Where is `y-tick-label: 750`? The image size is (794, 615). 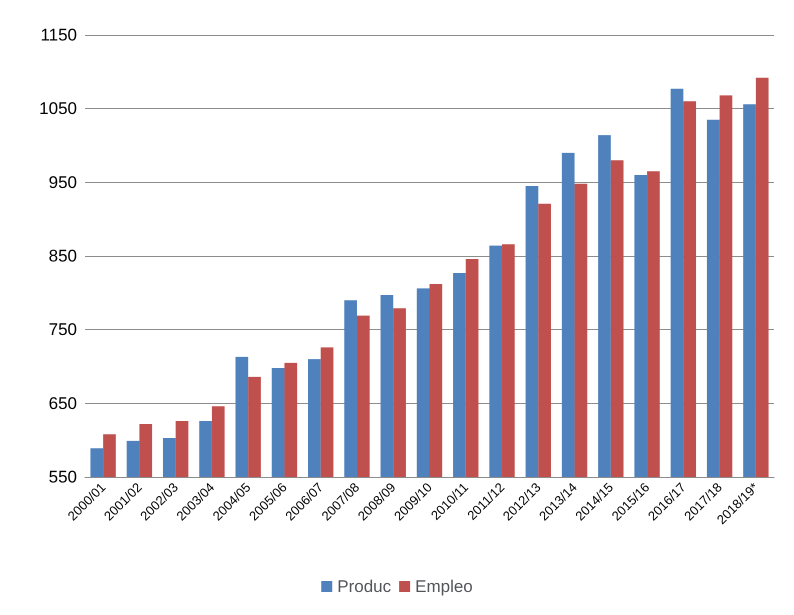
y-tick-label: 750 is located at coordinates (62, 330).